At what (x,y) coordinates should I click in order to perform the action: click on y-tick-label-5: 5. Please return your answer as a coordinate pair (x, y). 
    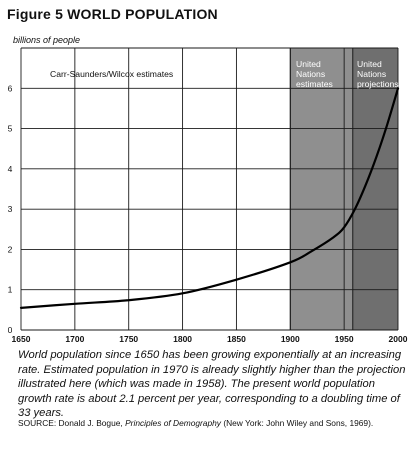
    Looking at the image, I should click on (10, 129).